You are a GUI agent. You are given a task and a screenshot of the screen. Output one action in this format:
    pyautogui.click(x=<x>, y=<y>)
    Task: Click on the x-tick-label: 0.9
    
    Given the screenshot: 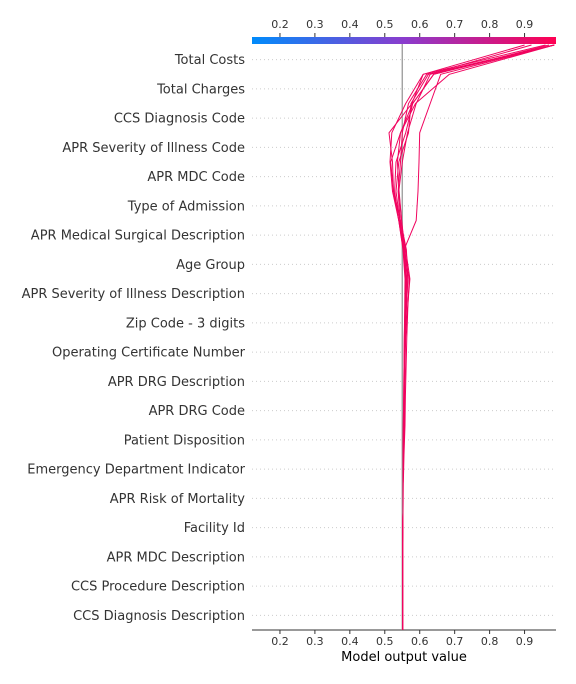 What is the action you would take?
    pyautogui.click(x=525, y=641)
    